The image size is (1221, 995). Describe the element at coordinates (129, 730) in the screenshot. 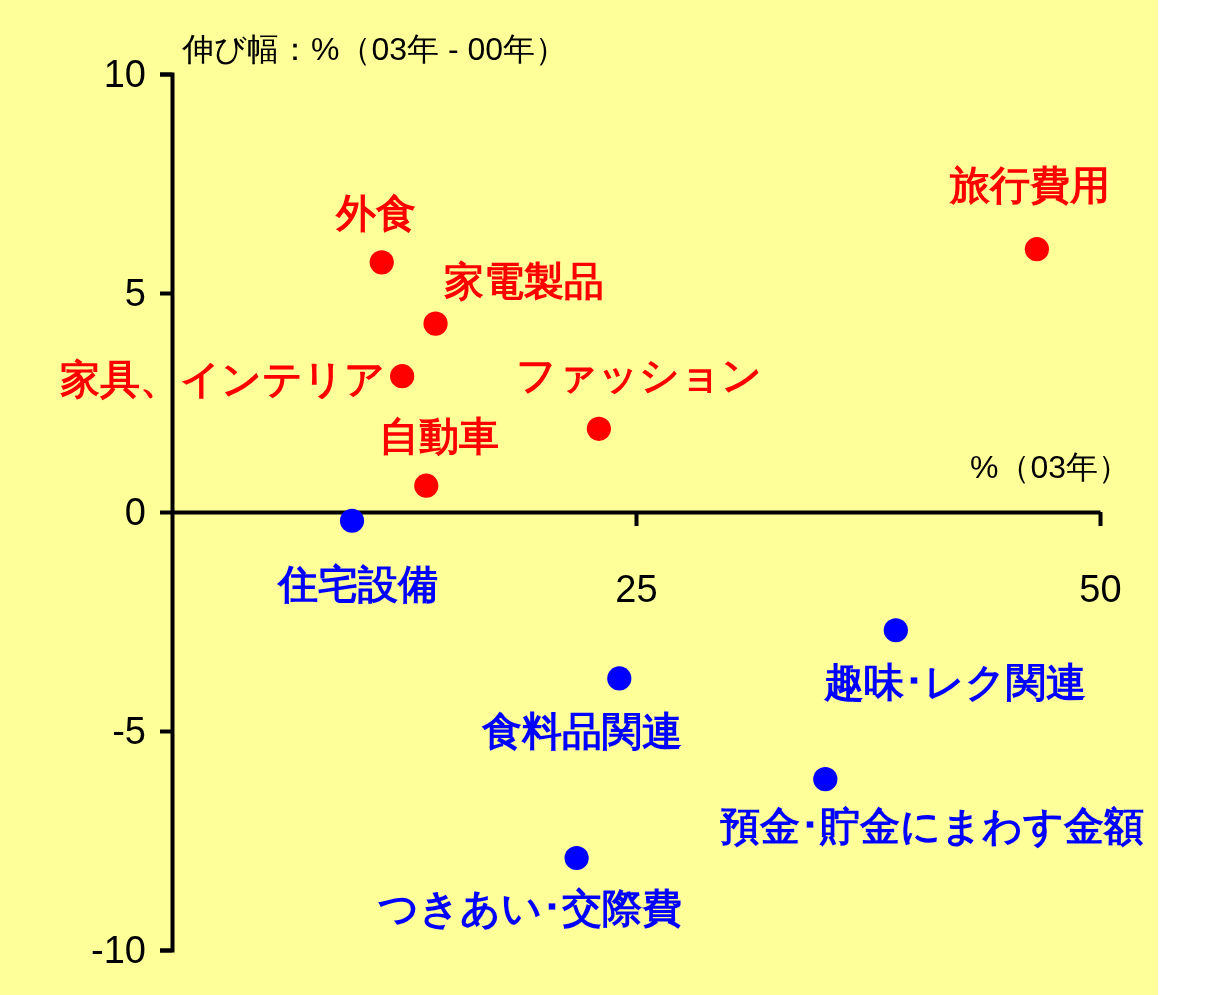

I see `y-tick-label: -5` at that location.